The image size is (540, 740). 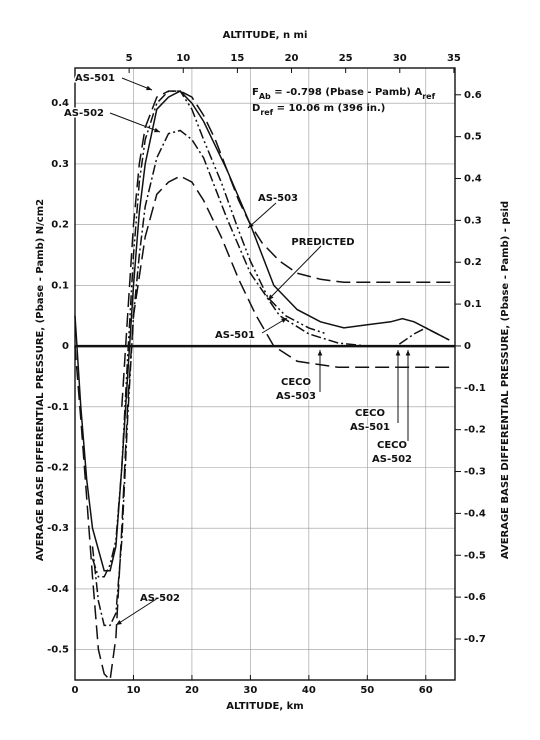 What do you see at coordinates (426, 690) in the screenshot?
I see `x-tick-label: 60` at bounding box center [426, 690].